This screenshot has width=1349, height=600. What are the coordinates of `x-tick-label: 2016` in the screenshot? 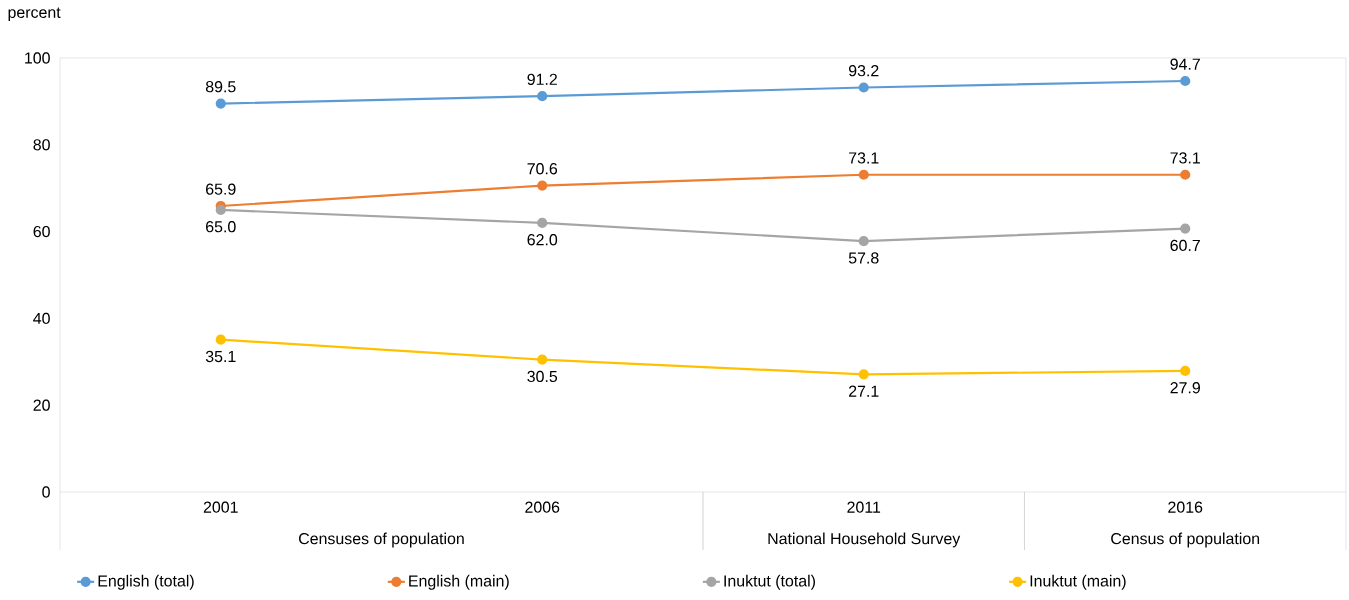 It's located at (1185, 507).